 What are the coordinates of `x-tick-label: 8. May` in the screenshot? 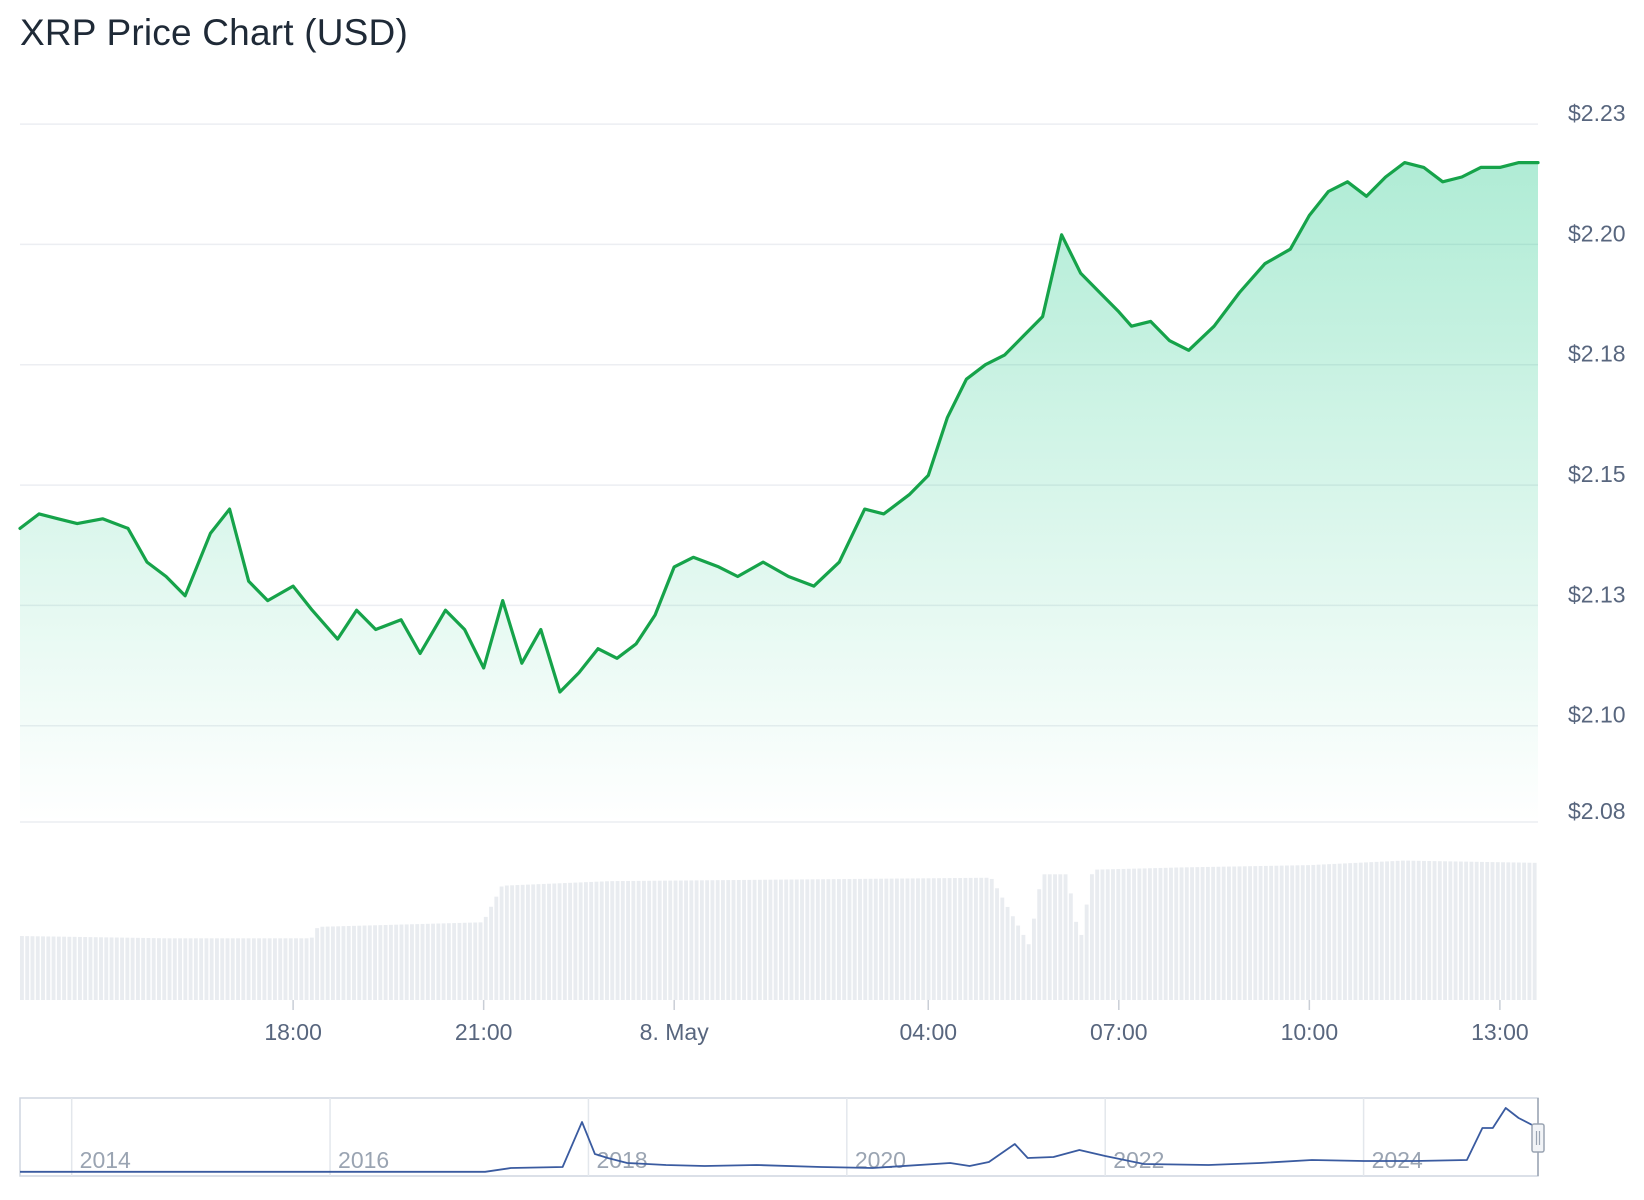 It's located at (675, 1032).